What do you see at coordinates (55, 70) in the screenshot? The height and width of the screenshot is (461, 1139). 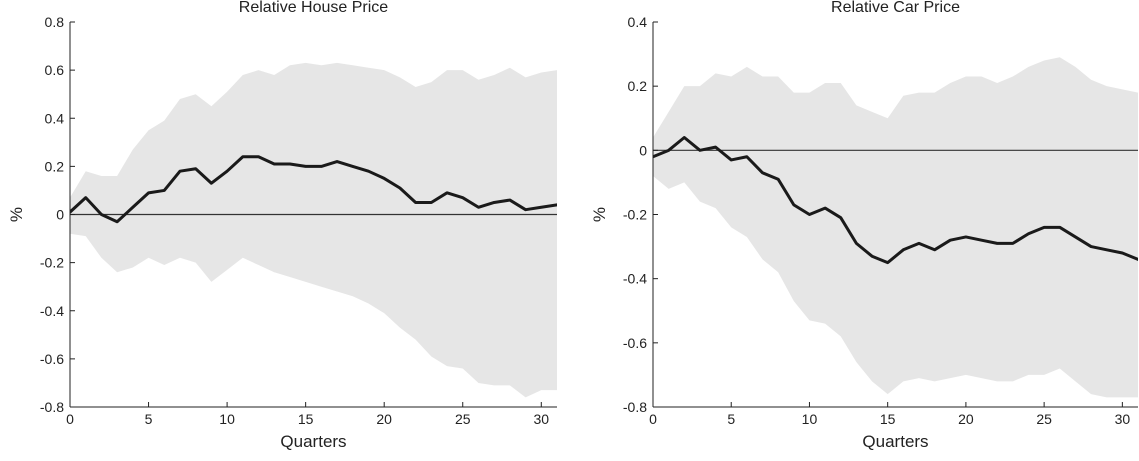 I see `y-tick-label: 0.6` at bounding box center [55, 70].